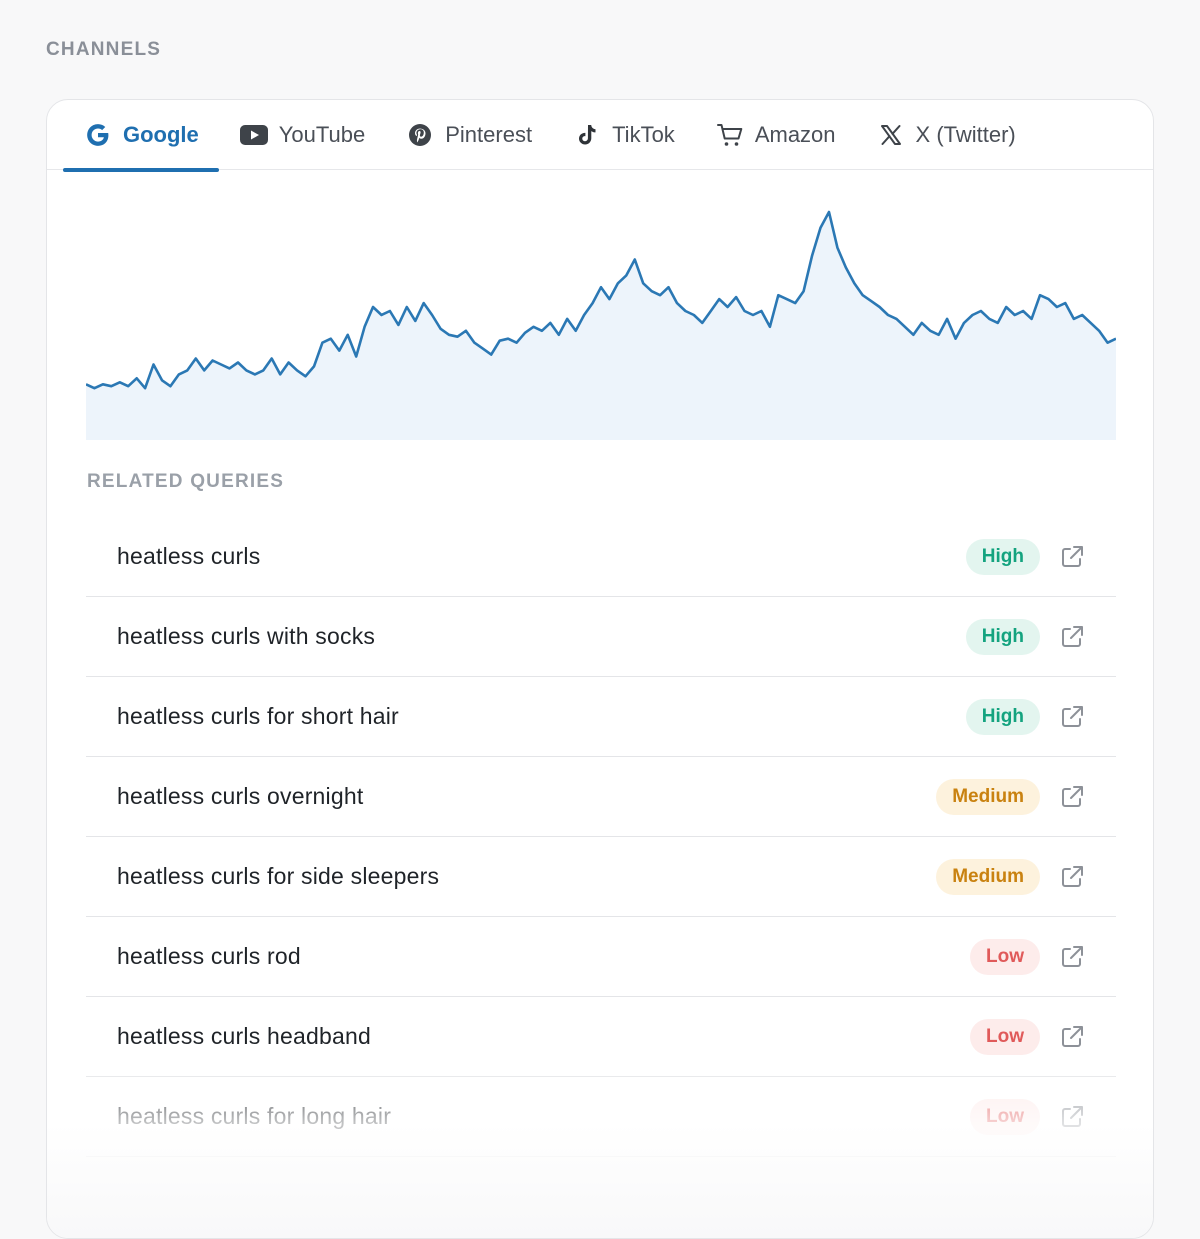 The image size is (1200, 1239). What do you see at coordinates (891, 135) in the screenshot?
I see `x-icon` at bounding box center [891, 135].